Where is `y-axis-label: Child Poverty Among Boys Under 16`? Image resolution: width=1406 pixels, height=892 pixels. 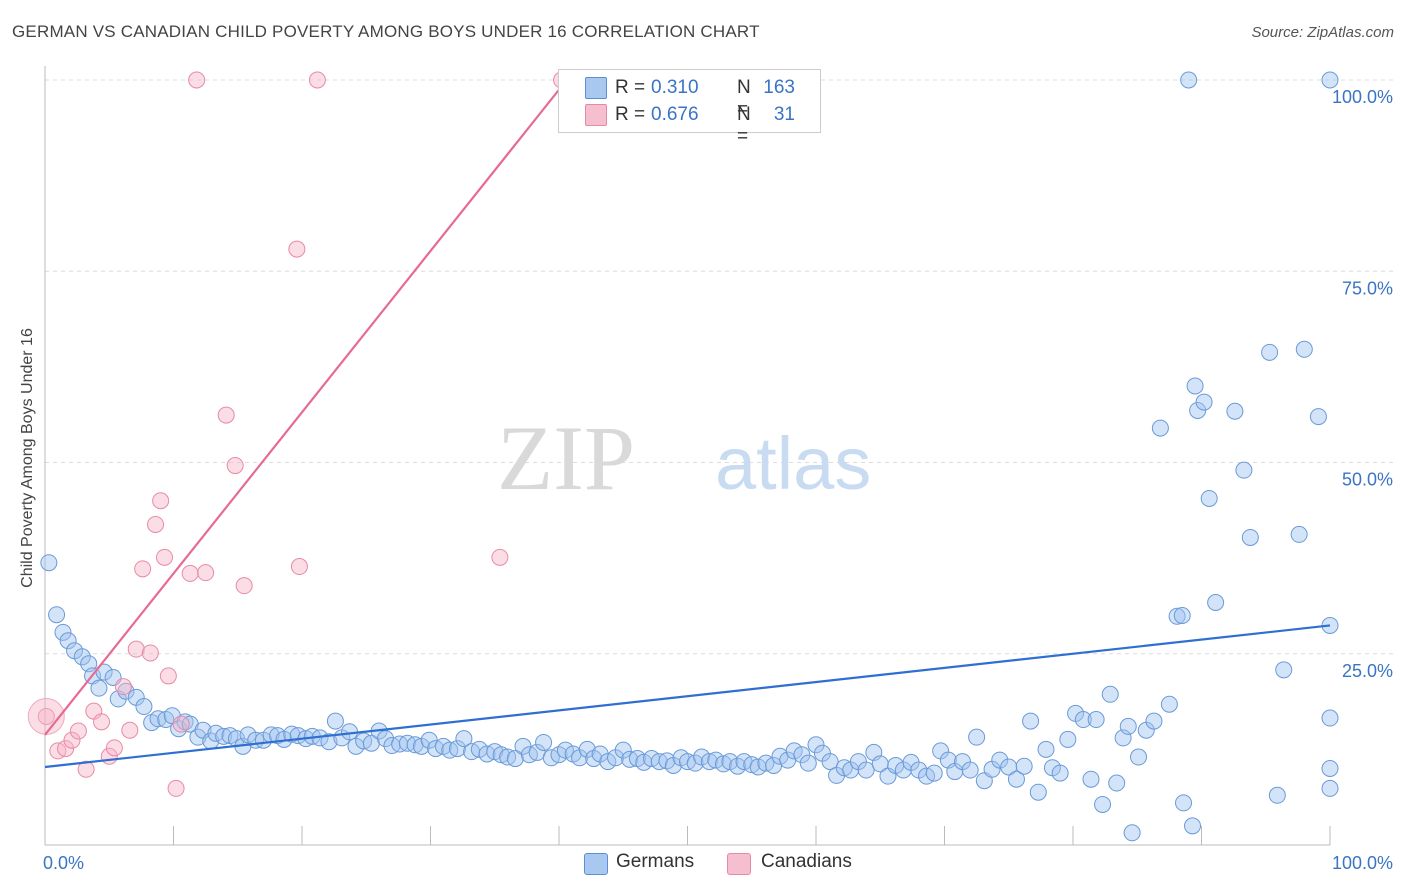
y-axis-label: Child Poverty Among Boys Under 16 is located at coordinates (27, 458).